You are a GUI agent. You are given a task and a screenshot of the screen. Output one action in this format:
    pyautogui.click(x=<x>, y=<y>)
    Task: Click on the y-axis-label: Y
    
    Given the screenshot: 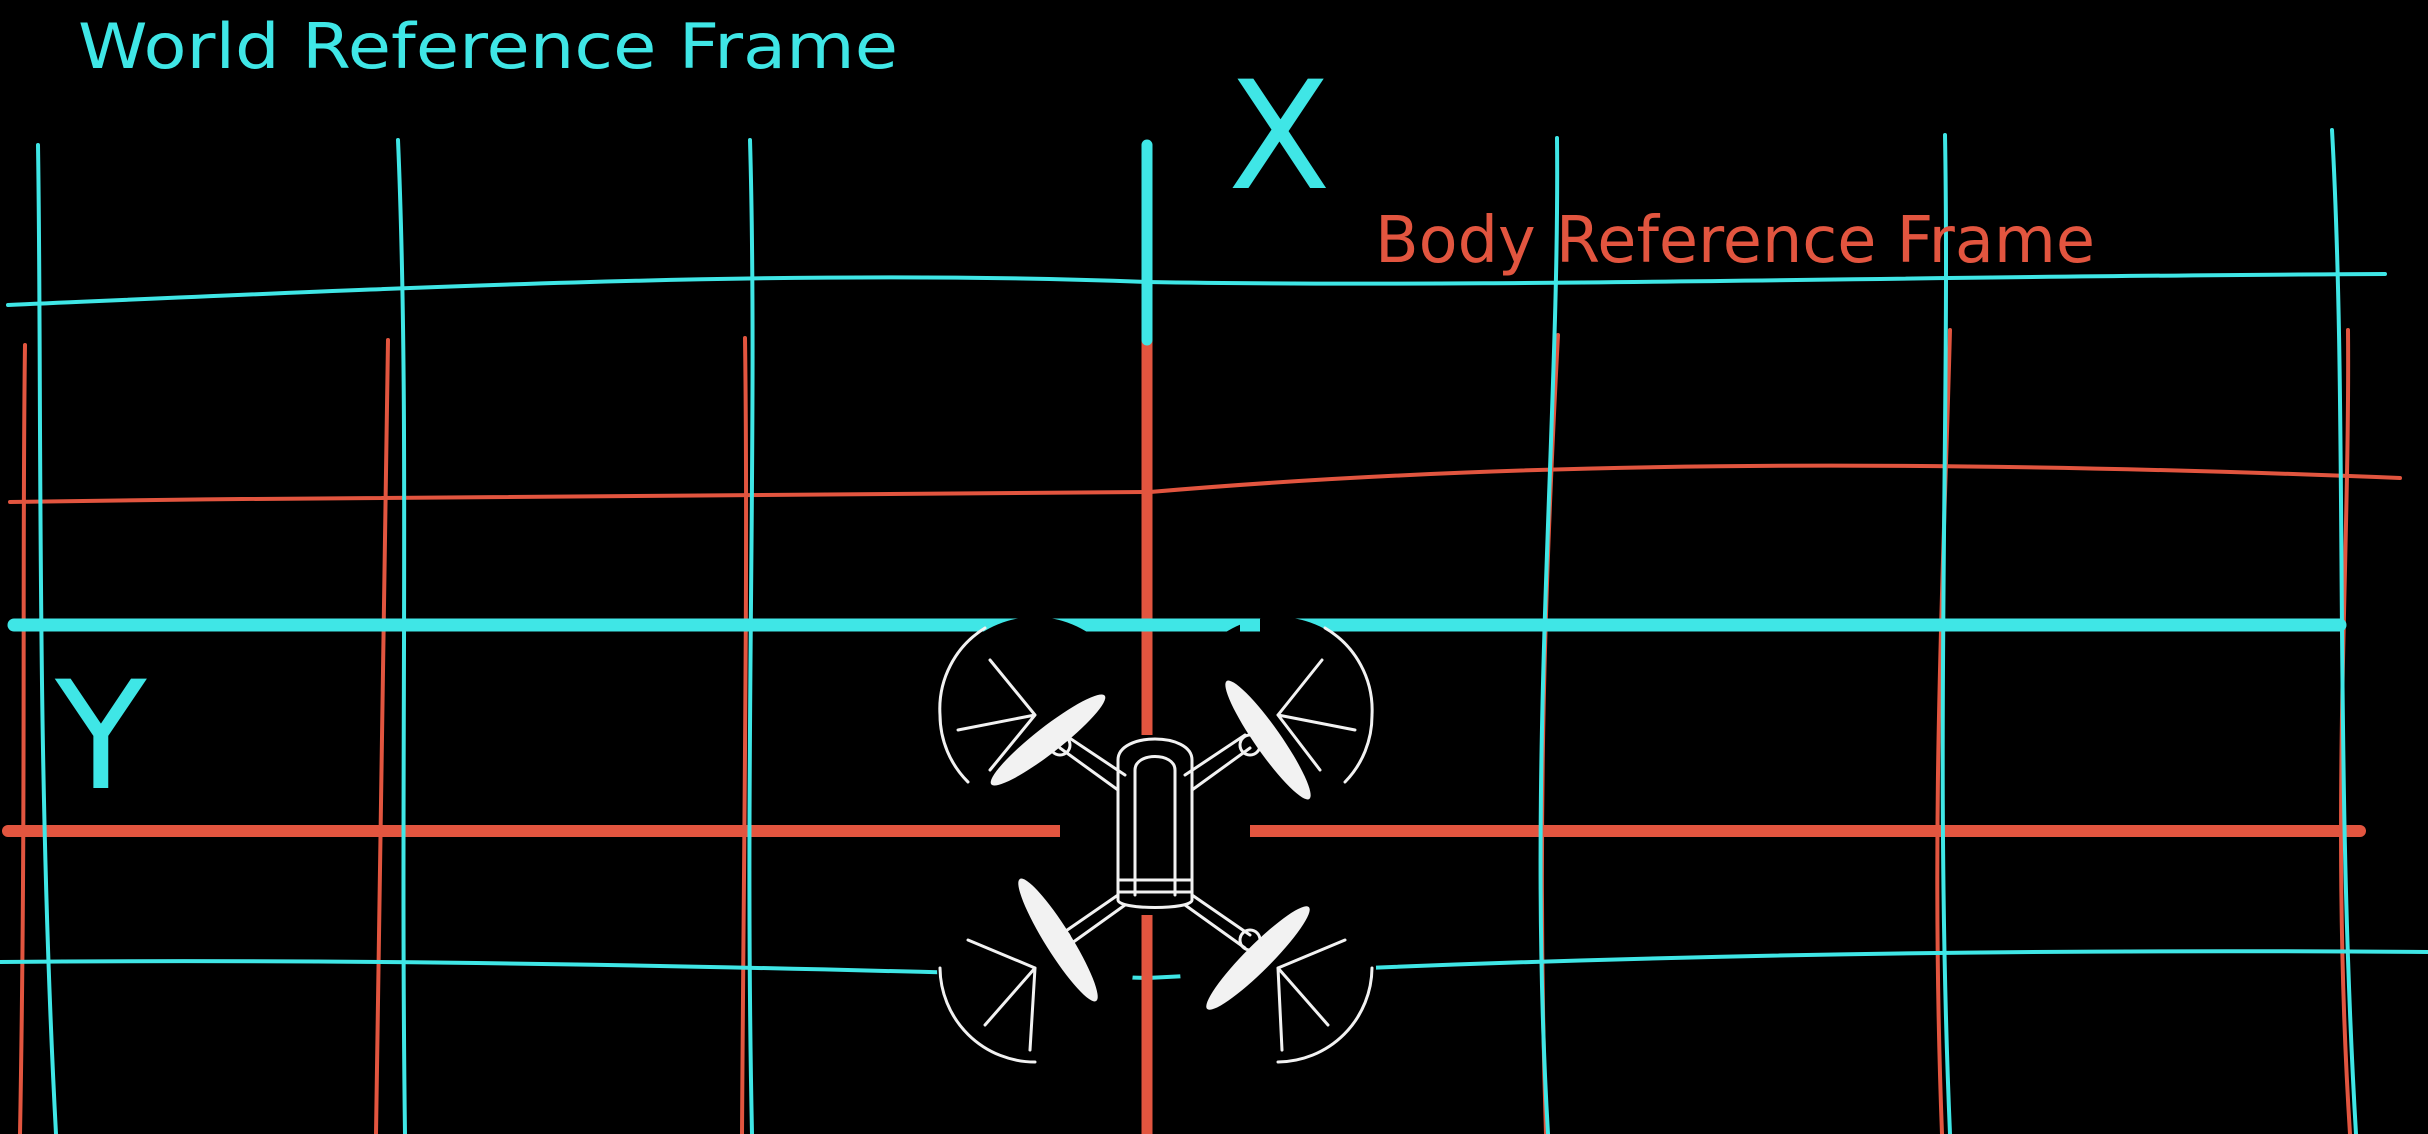 What is the action you would take?
    pyautogui.click(x=100, y=737)
    